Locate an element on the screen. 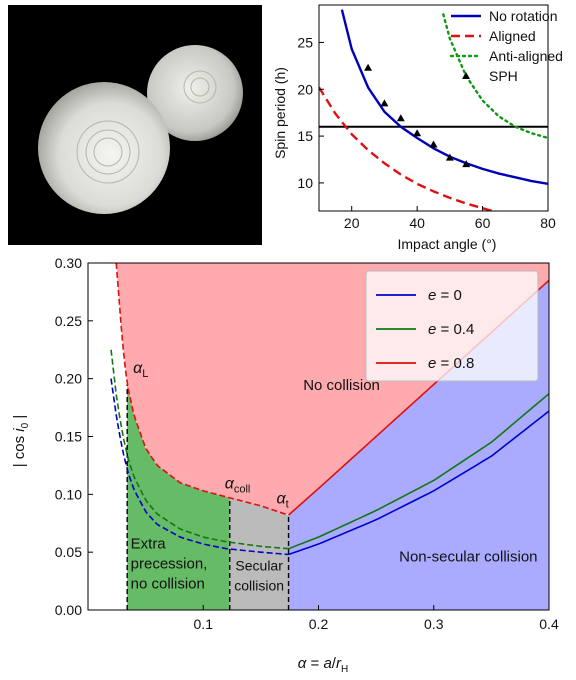 Image resolution: width=576 pixels, height=680 pixels. small-lobe is located at coordinates (195, 93).